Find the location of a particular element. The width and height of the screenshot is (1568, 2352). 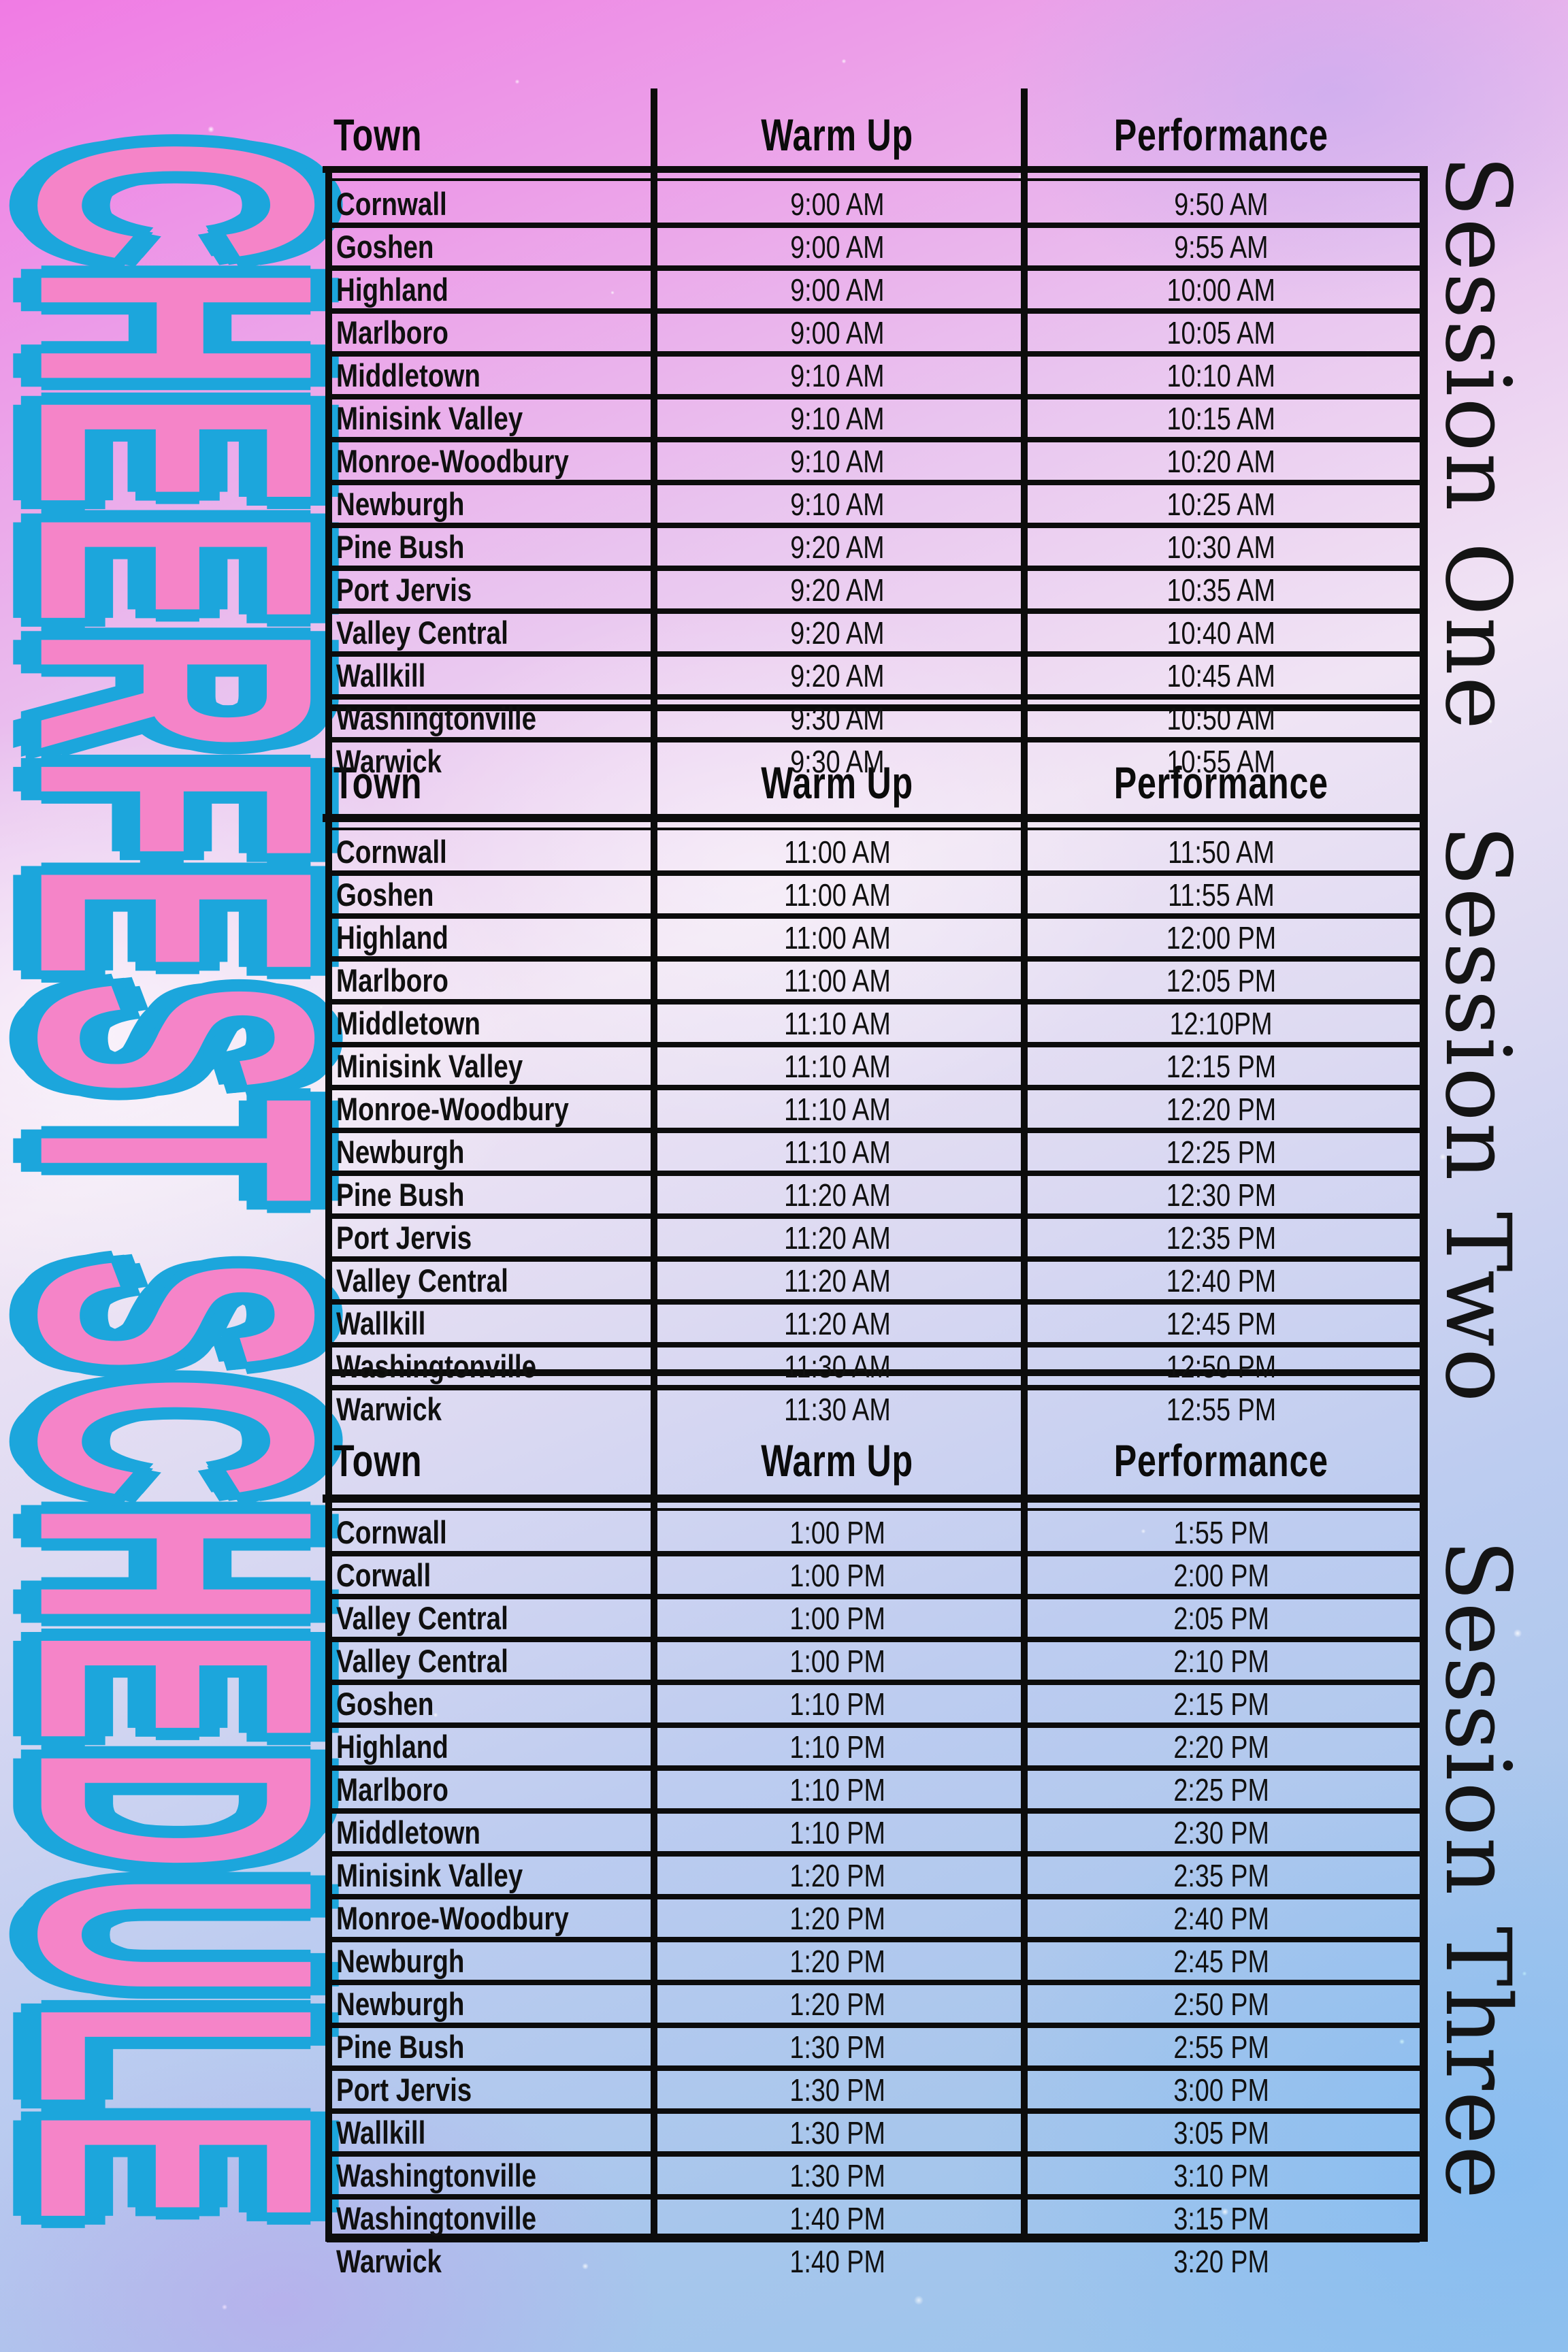

performance-cell: 3:10 PM is located at coordinates (1221, 2176).